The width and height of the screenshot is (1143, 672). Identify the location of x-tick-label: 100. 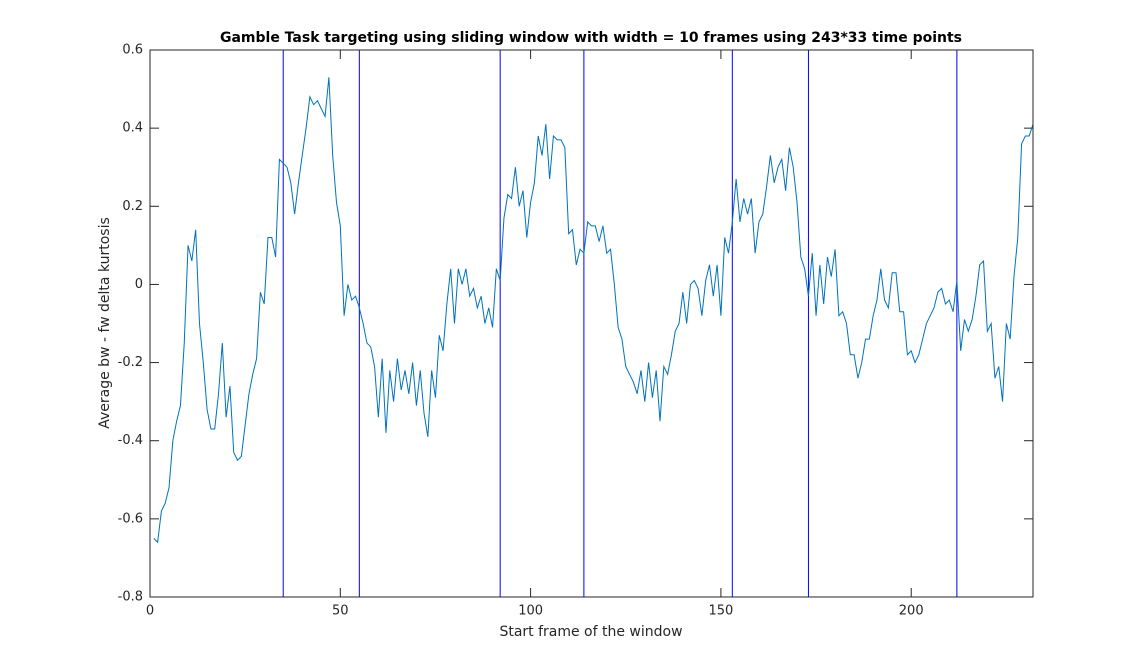
(530, 611).